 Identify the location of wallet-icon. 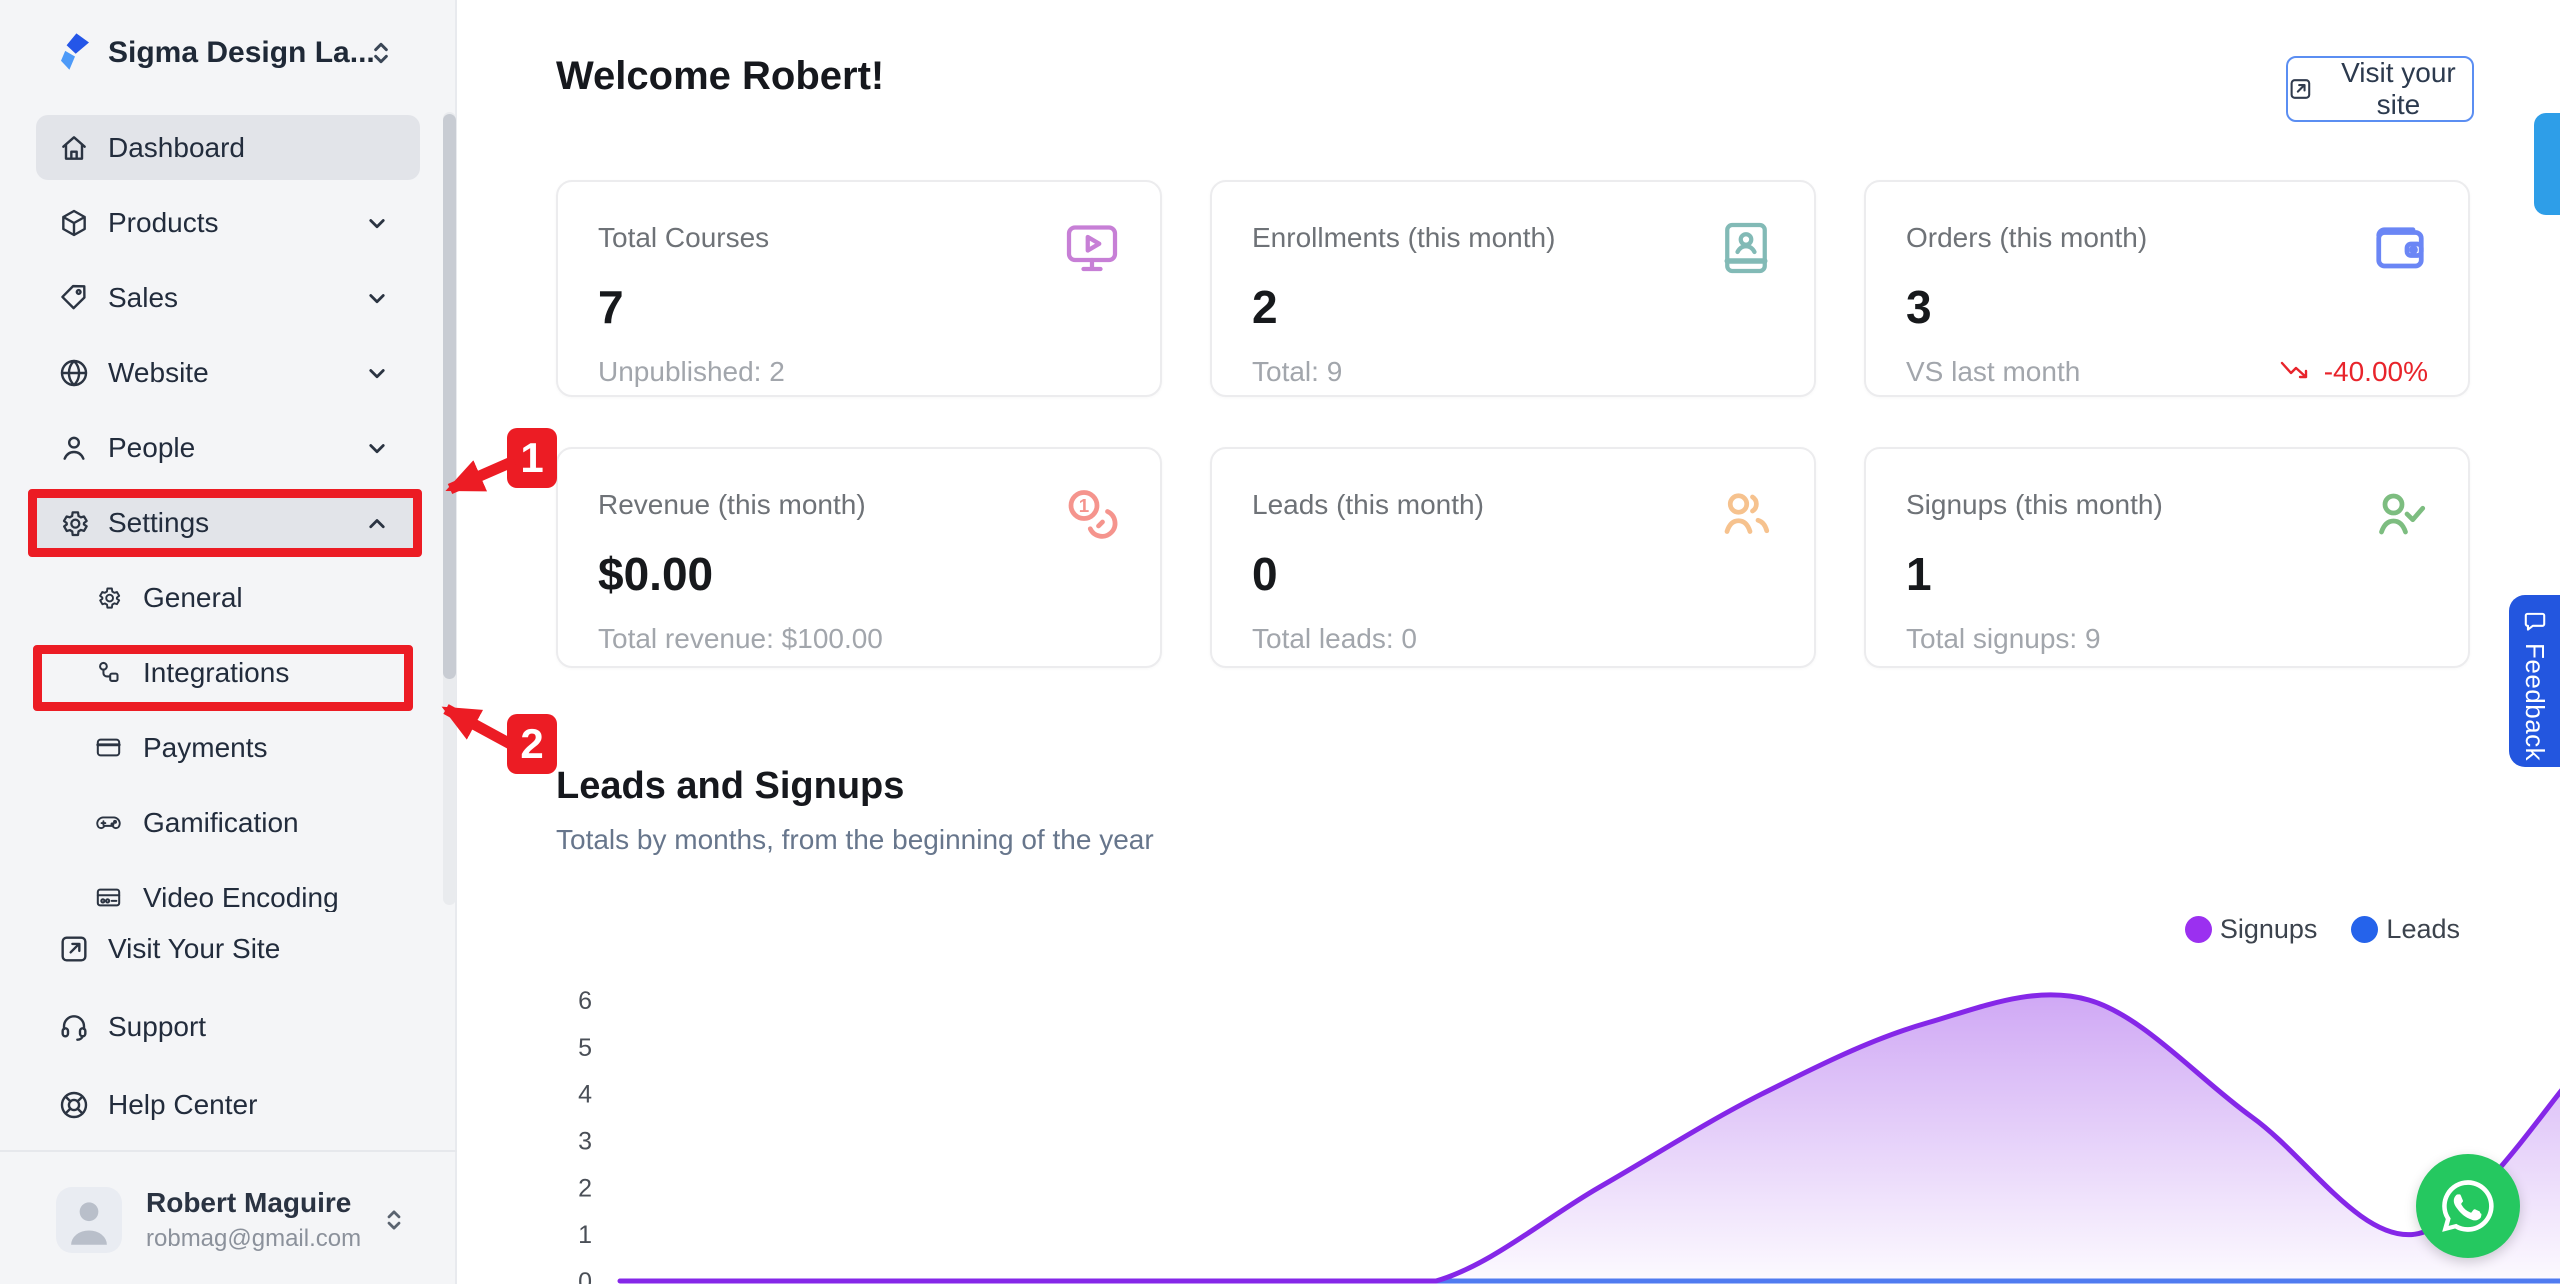
(2400, 248).